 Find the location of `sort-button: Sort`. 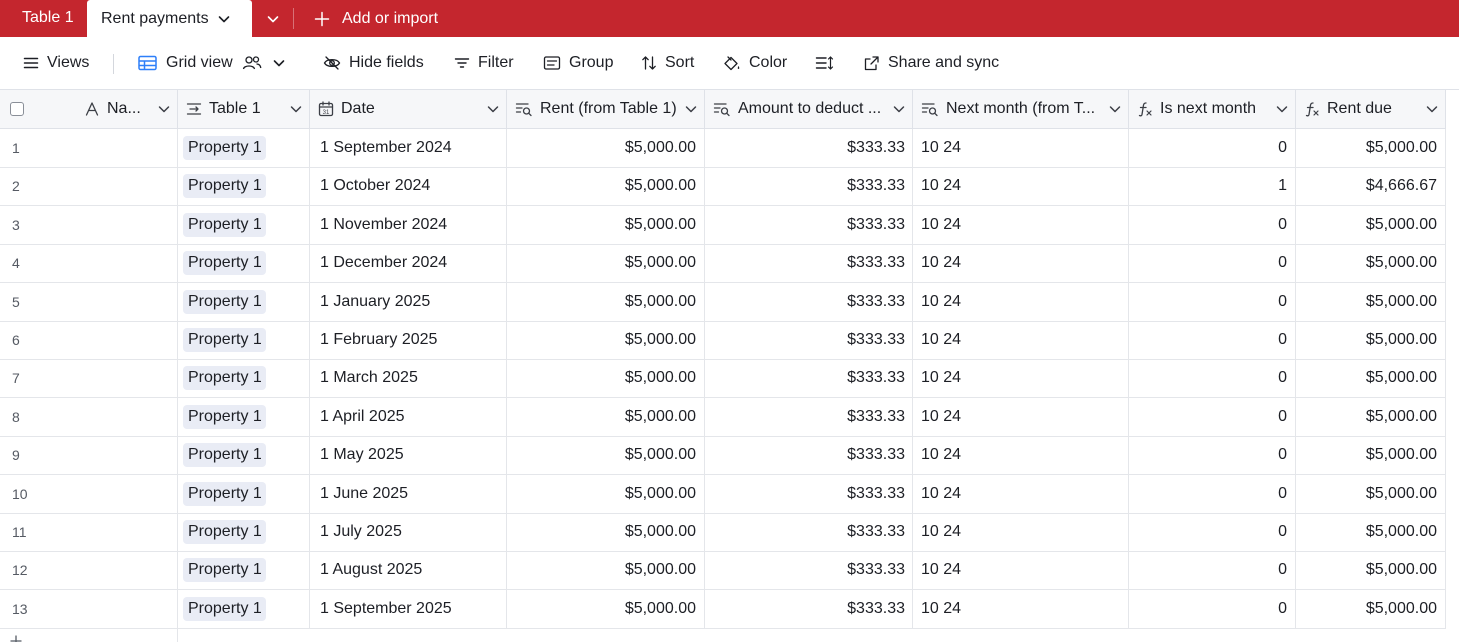

sort-button: Sort is located at coordinates (667, 63).